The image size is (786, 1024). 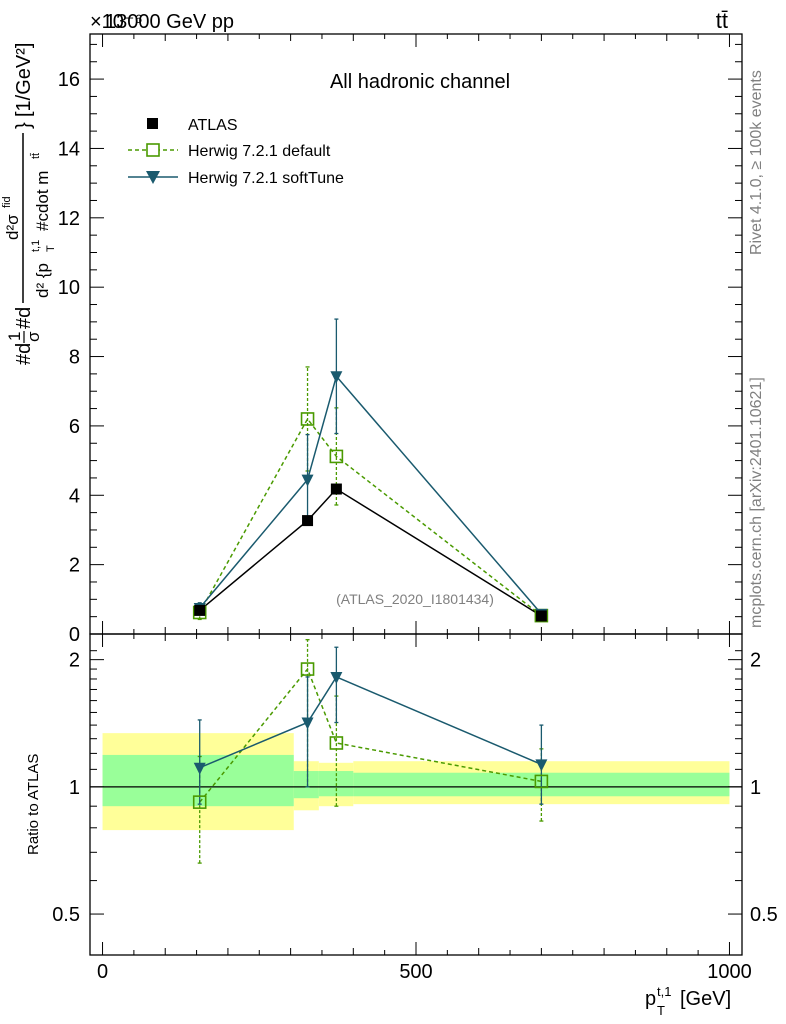 I want to click on mcplots-label: mcplots.cern.ch [arXiv:2401.10621], so click(x=756, y=502).